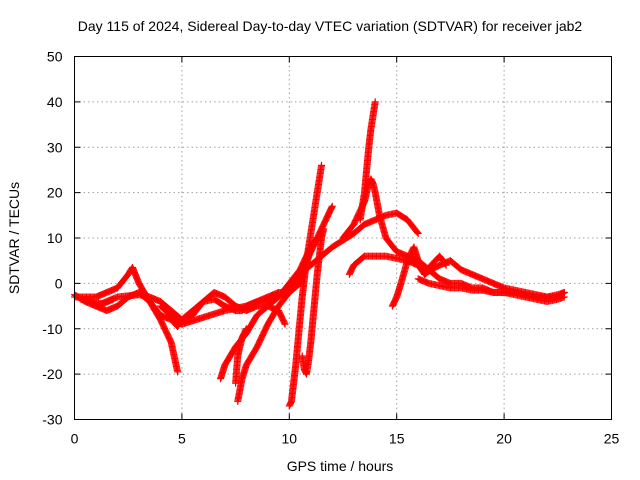  I want to click on x-tick-label: 5, so click(182, 439).